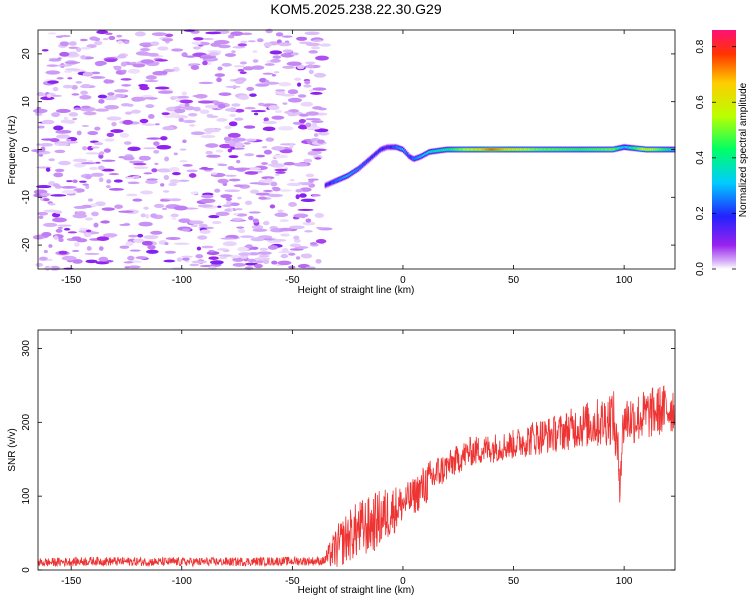 This screenshot has width=750, height=600. Describe the element at coordinates (700, 157) in the screenshot. I see `colorbar-tick-label: 0.4` at that location.